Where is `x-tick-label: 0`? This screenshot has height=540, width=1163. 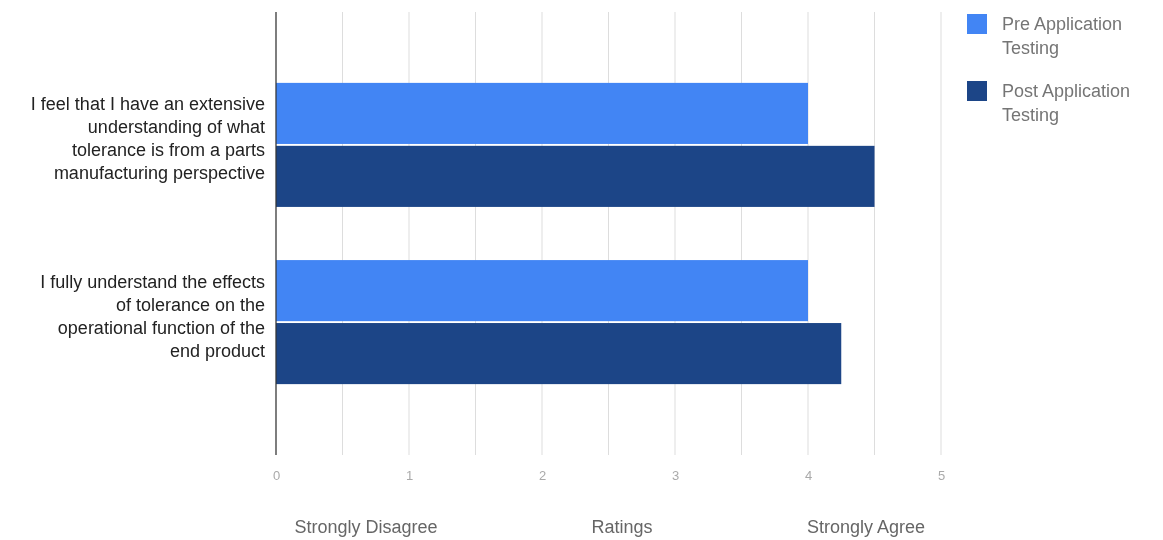
x-tick-label: 0 is located at coordinates (276, 476).